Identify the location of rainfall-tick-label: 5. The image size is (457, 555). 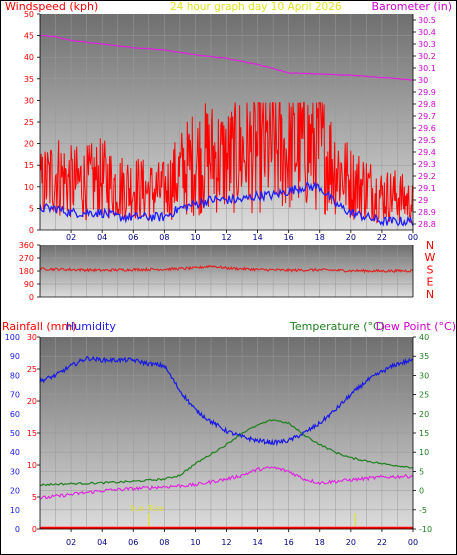
(34, 497).